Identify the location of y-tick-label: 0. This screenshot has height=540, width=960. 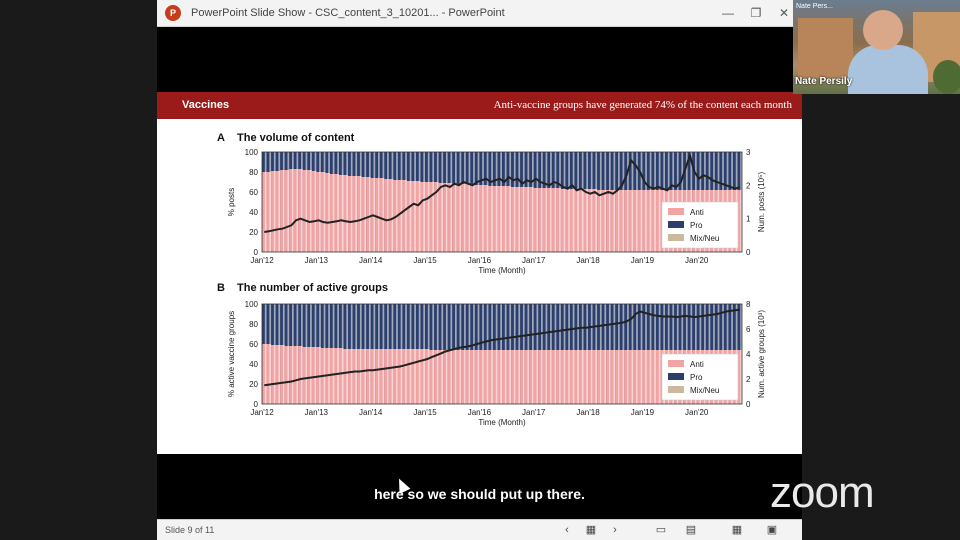
(256, 404).